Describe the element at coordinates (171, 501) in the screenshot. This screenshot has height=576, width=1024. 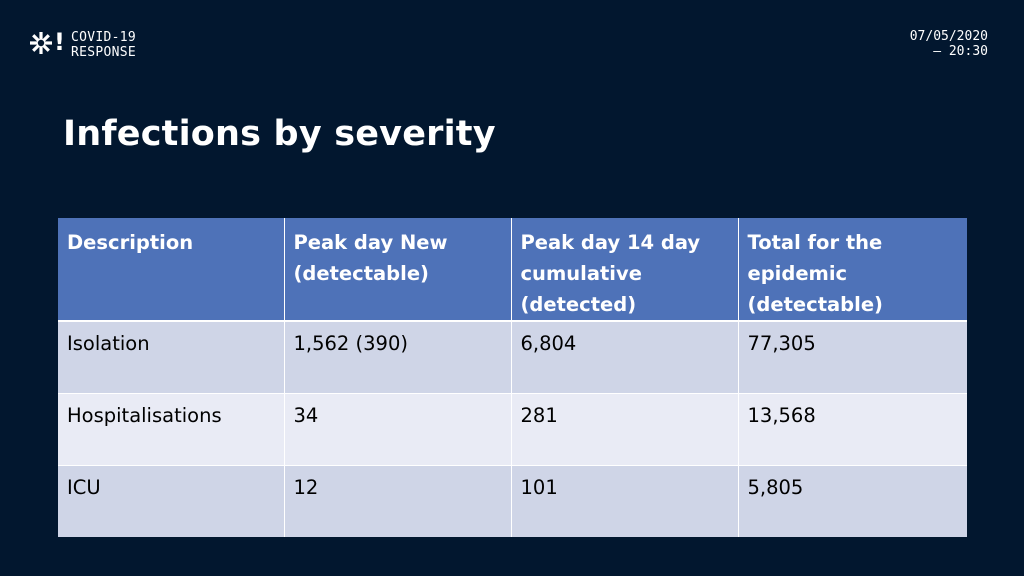
I see `table-cell: ICU` at that location.